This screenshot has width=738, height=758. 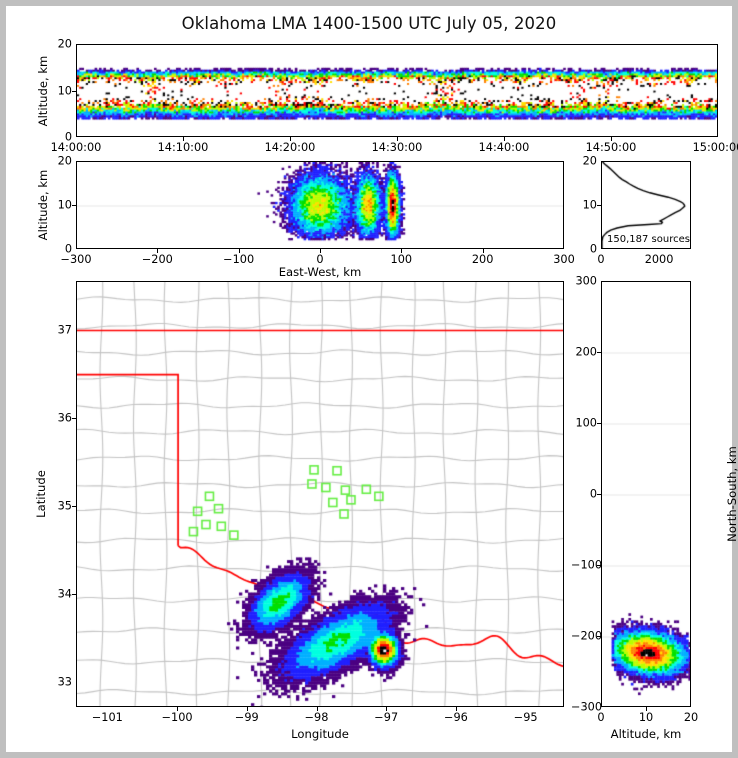 I want to click on x-tick-label: 2000, so click(x=659, y=259).